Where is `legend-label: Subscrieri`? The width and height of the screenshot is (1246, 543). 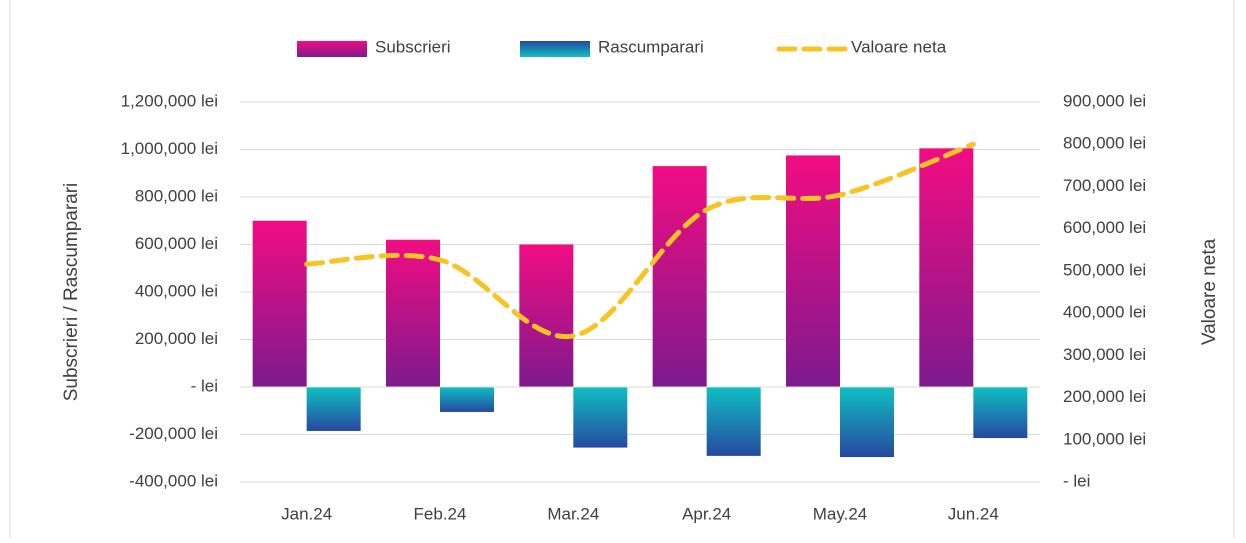
legend-label: Subscrieri is located at coordinates (413, 46).